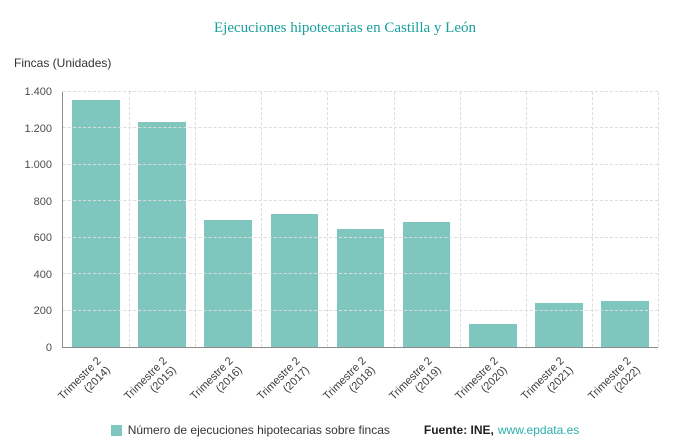 The width and height of the screenshot is (690, 445). What do you see at coordinates (42, 201) in the screenshot?
I see `y-tick-label: 800` at bounding box center [42, 201].